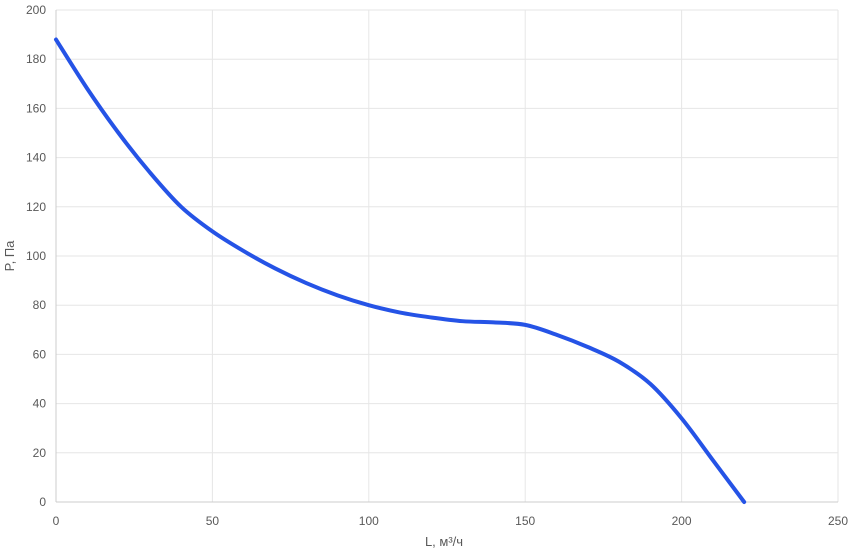  I want to click on y-tick-label: 180, so click(36, 59).